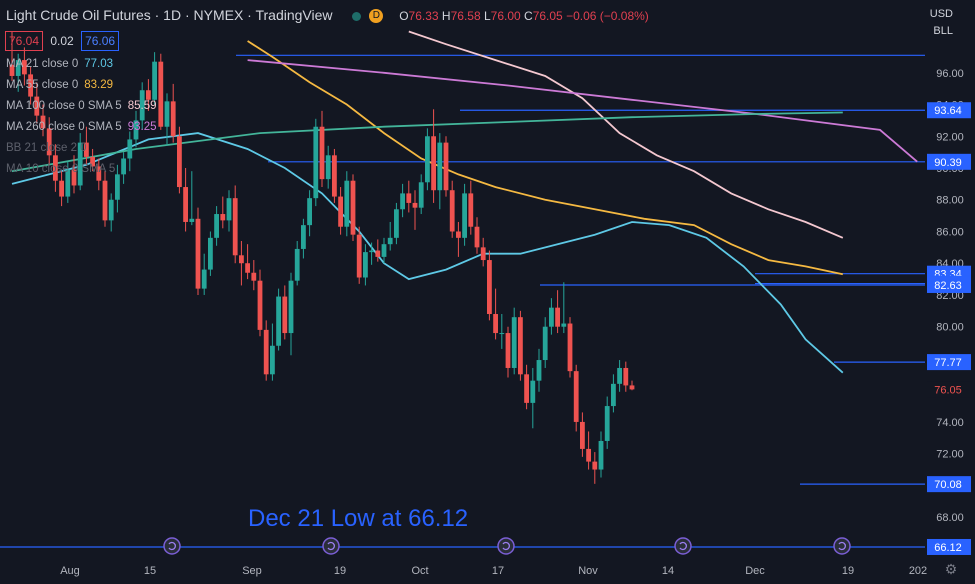  I want to click on annotation-text: Dec 21 Low at 66.12, so click(358, 518).